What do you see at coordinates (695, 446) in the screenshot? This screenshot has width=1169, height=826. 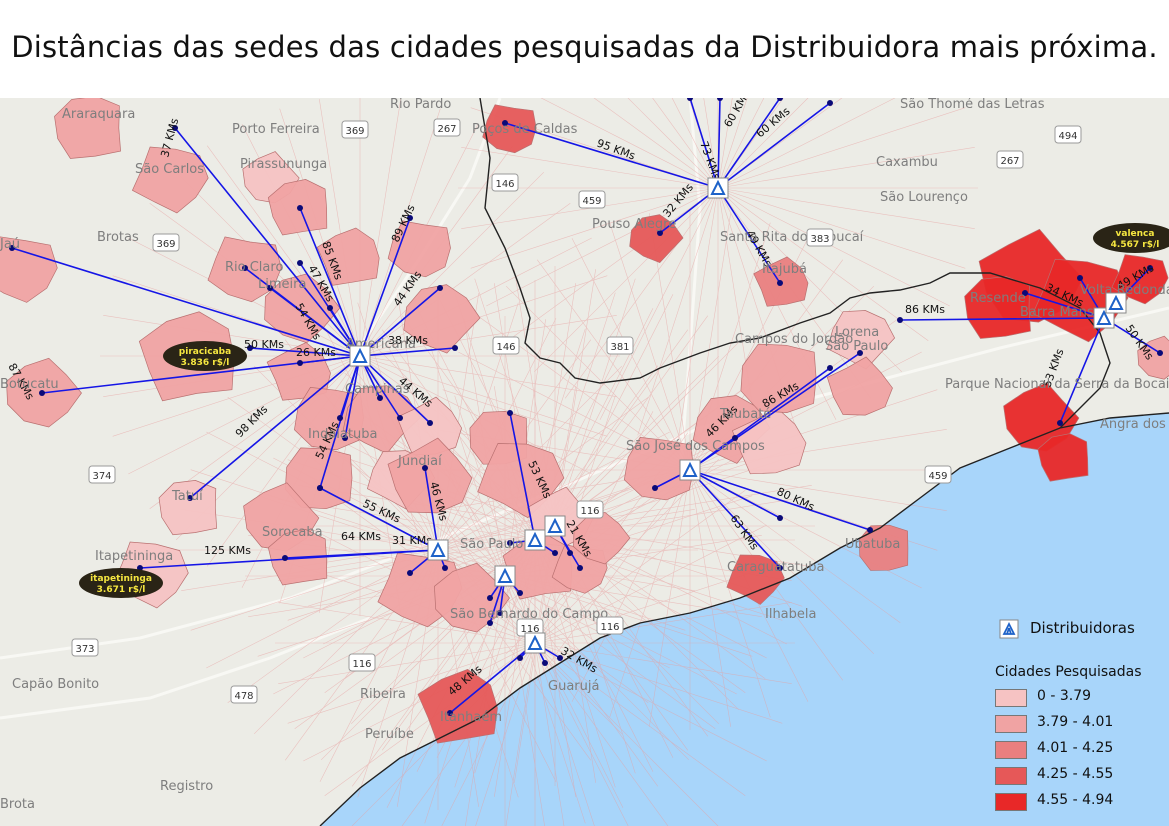 I see `place-label: São José dos Campos` at bounding box center [695, 446].